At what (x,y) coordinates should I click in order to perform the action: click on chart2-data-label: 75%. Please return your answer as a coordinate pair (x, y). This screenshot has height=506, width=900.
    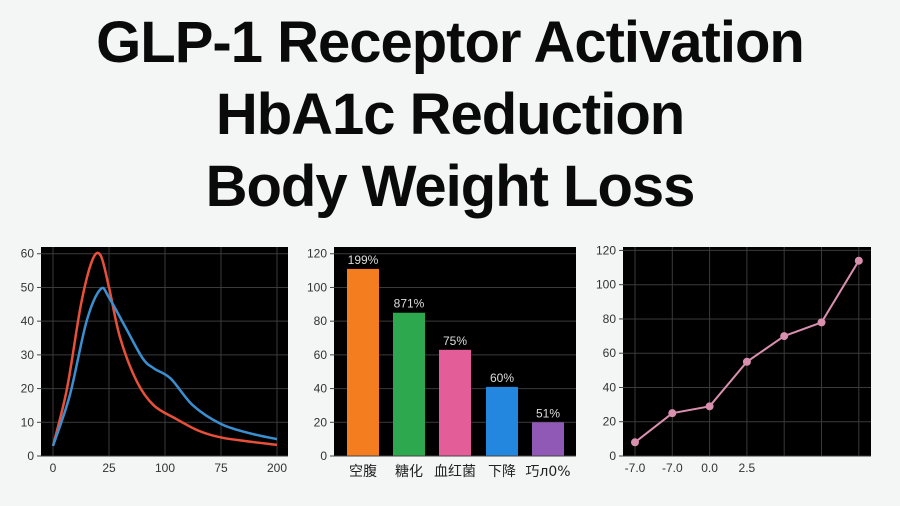
    Looking at the image, I should click on (455, 341).